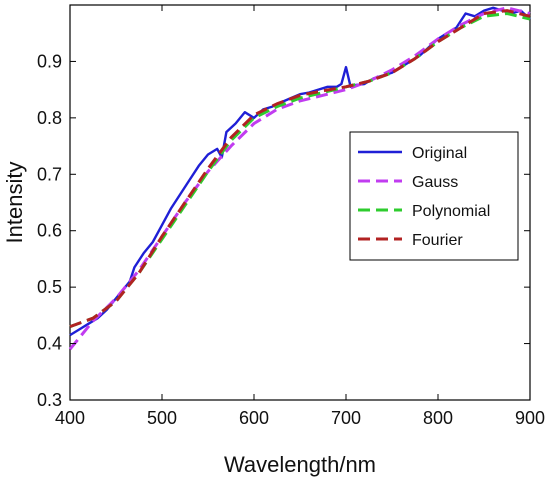 This screenshot has height=480, width=550. What do you see at coordinates (49, 287) in the screenshot?
I see `y-tick-label: 0.5` at bounding box center [49, 287].